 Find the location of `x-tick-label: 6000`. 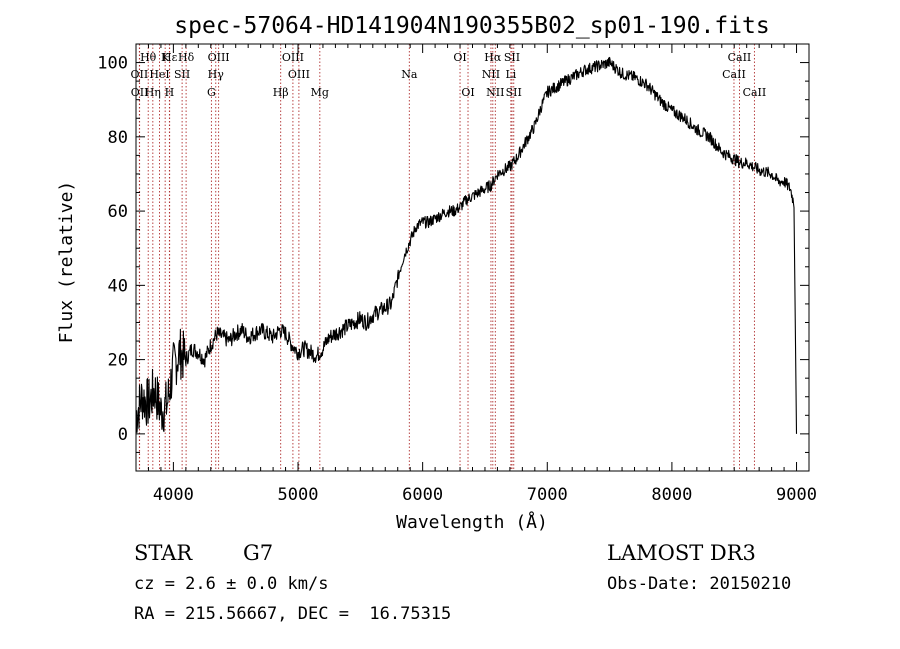

x-tick-label: 6000 is located at coordinates (422, 495).